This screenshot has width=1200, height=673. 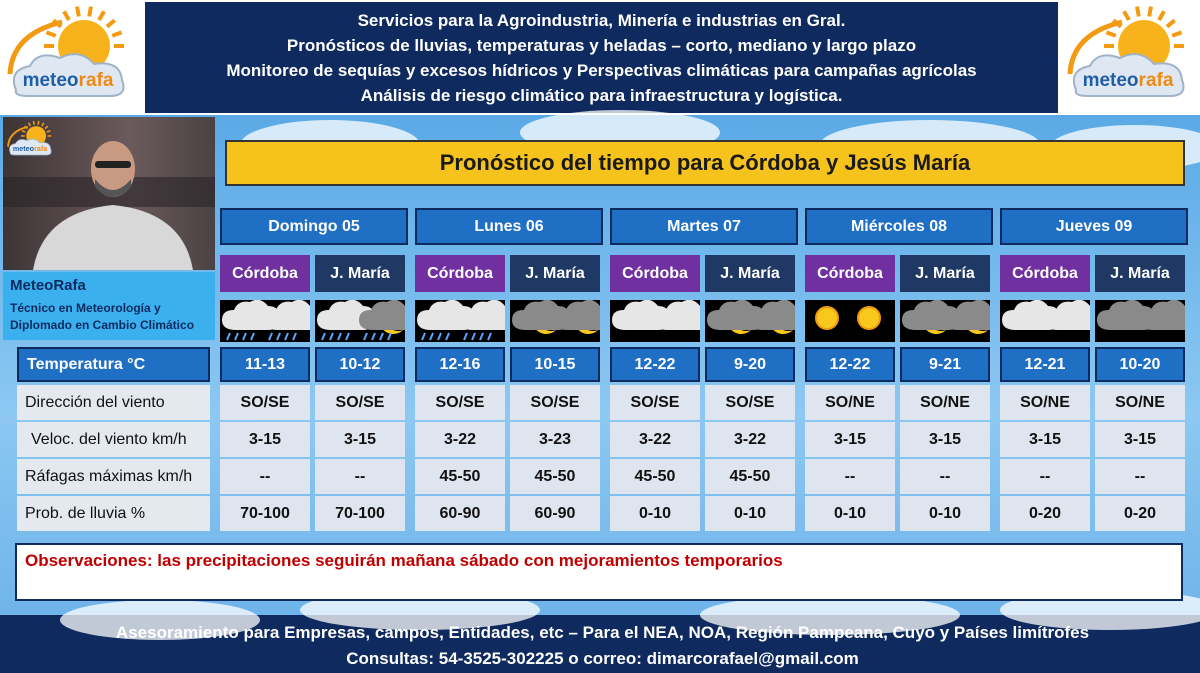 I want to click on value-cell: 10-12, so click(x=360, y=364).